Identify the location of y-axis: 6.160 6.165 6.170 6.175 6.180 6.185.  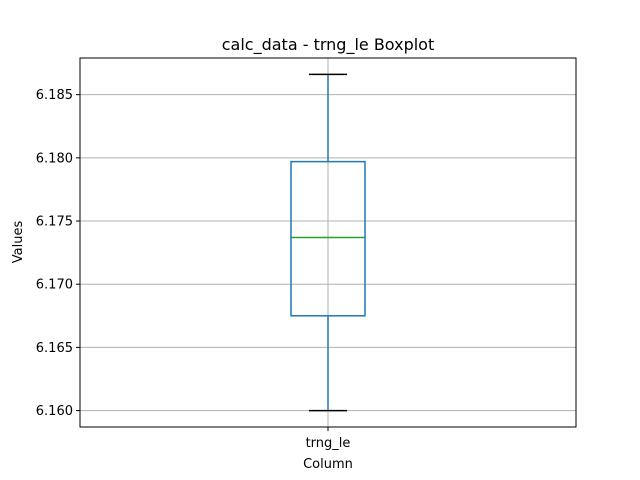
(58, 253).